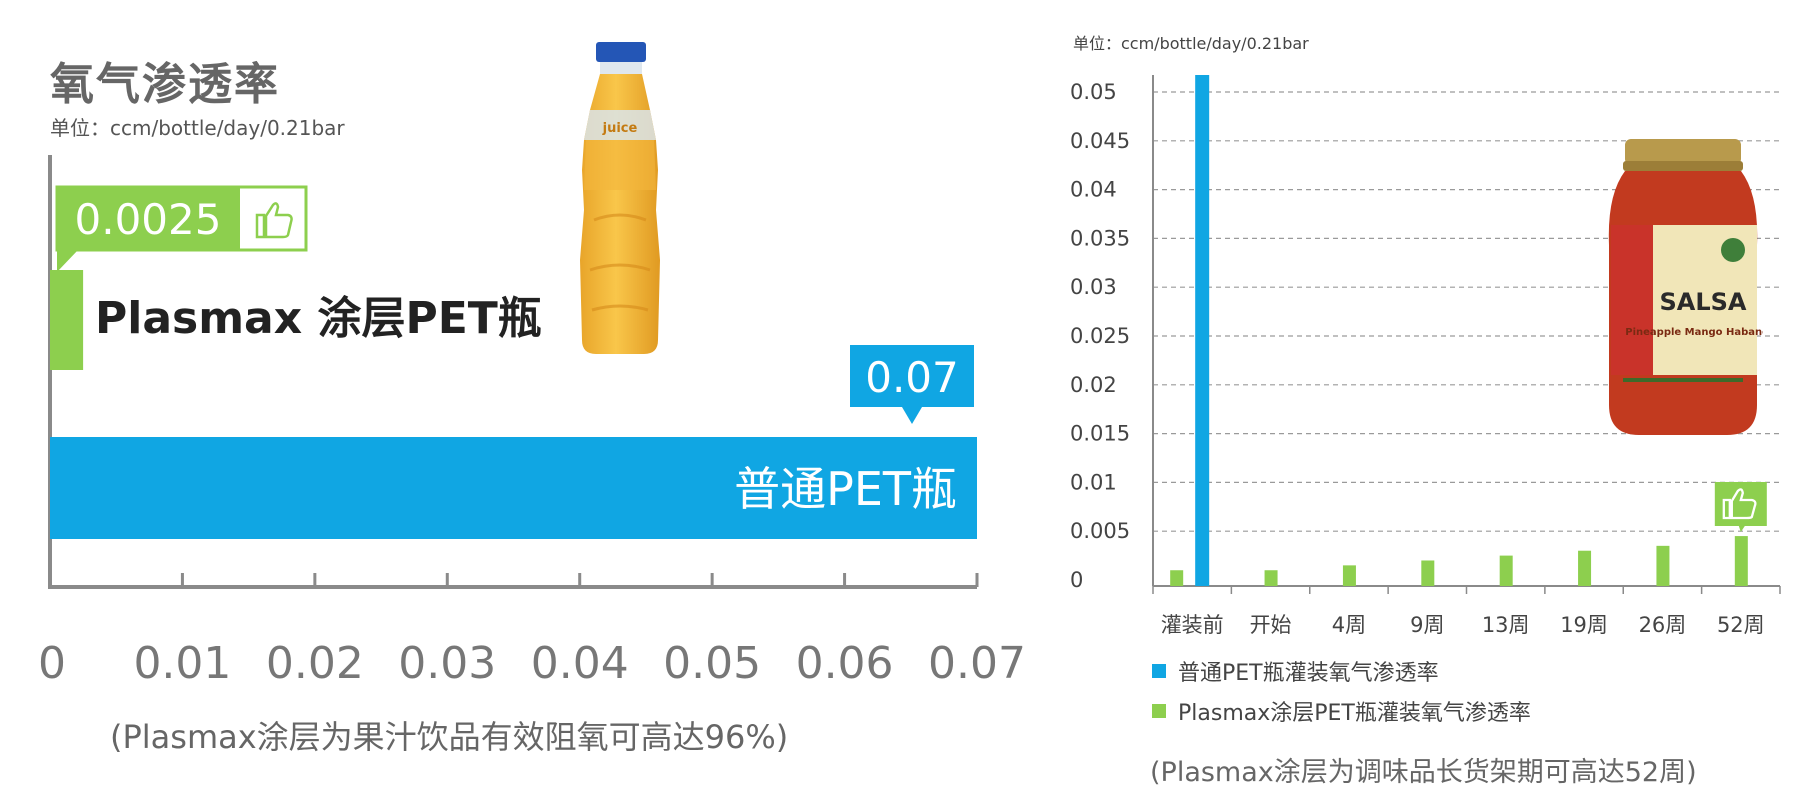 This screenshot has width=1813, height=800. Describe the element at coordinates (580, 663) in the screenshot. I see `left-x-tick-label: 0.04` at that location.